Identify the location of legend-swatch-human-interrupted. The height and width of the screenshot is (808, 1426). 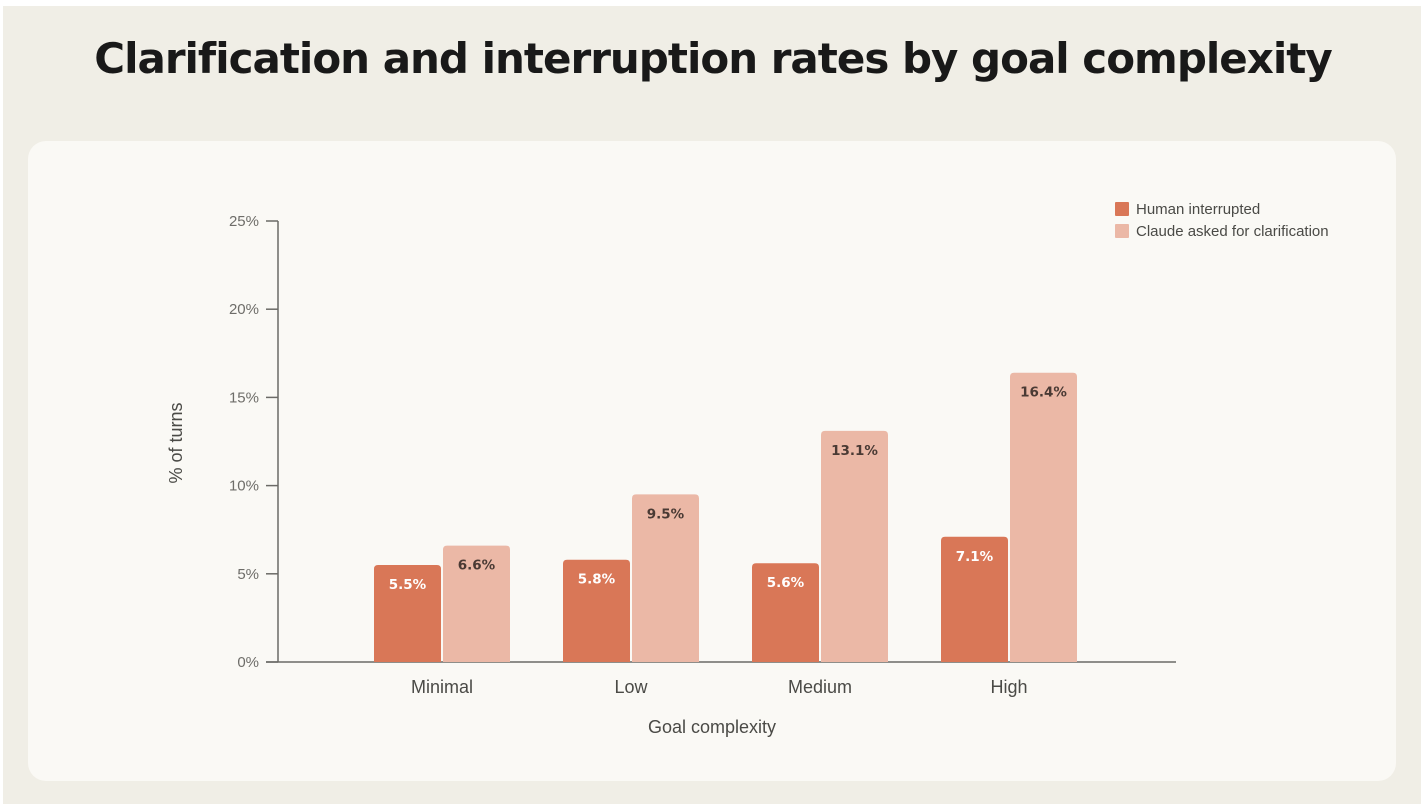
(1122, 209).